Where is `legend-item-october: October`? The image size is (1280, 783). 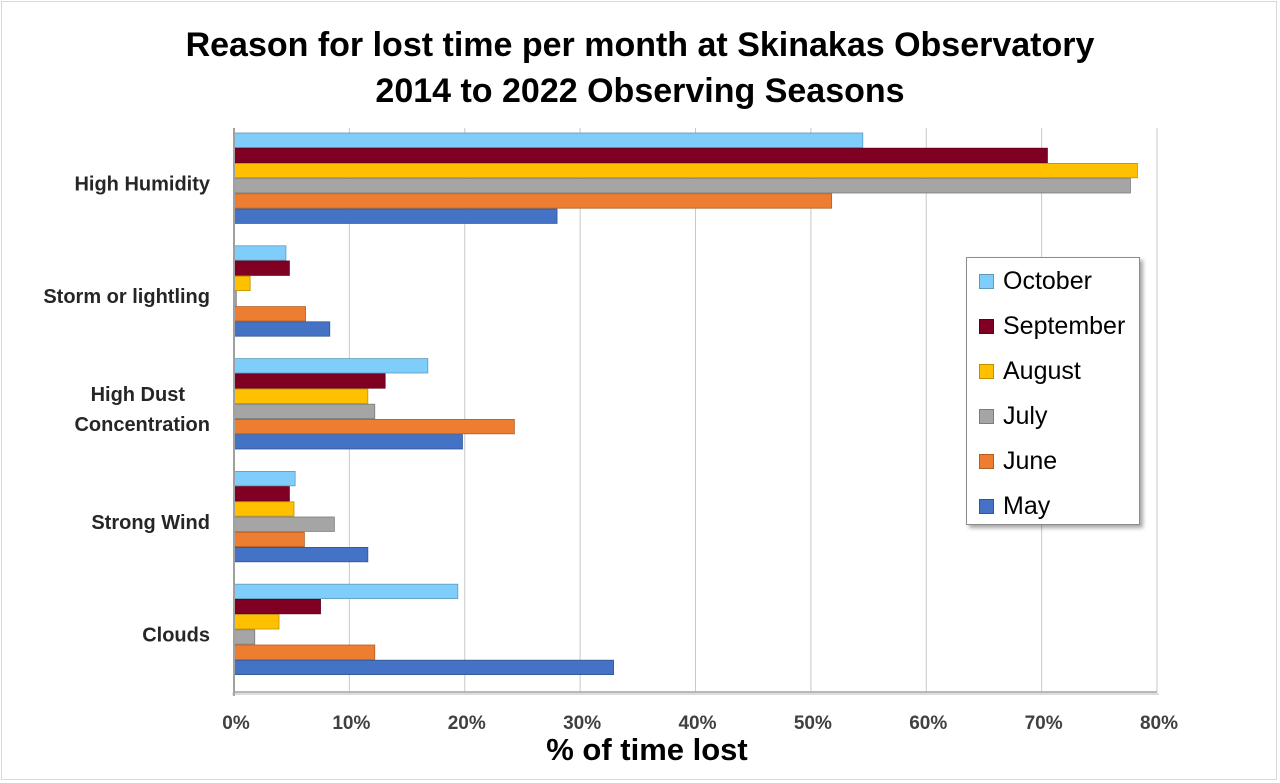 legend-item-october: October is located at coordinates (1035, 281).